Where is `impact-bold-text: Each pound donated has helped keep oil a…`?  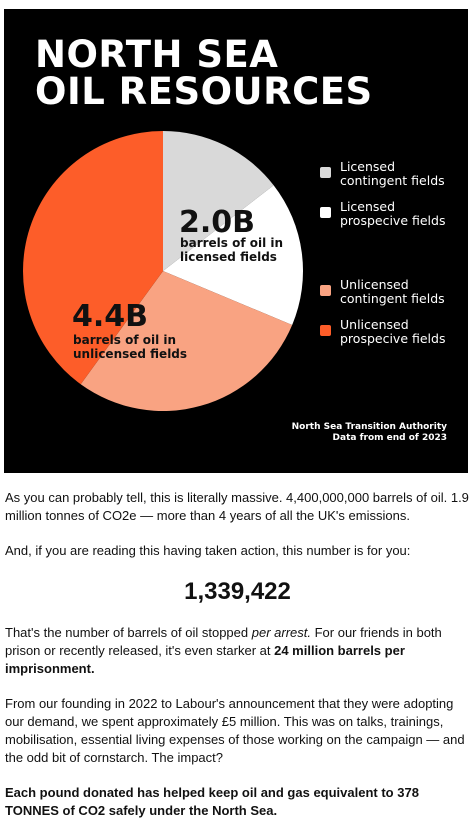 impact-bold-text: Each pound donated has helped keep oil a… is located at coordinates (212, 801).